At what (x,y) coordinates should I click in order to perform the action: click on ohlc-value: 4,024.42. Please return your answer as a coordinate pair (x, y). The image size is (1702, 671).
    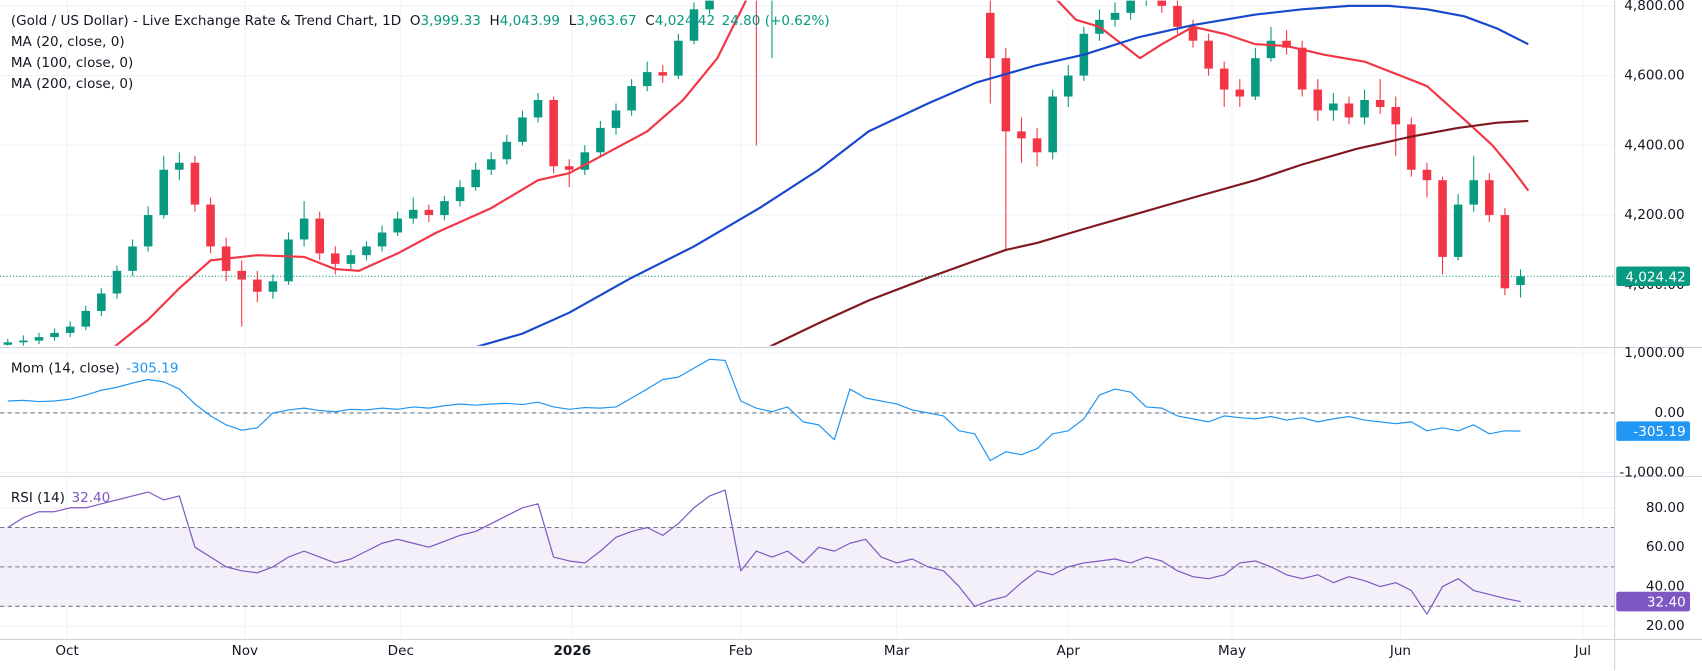
    Looking at the image, I should click on (685, 21).